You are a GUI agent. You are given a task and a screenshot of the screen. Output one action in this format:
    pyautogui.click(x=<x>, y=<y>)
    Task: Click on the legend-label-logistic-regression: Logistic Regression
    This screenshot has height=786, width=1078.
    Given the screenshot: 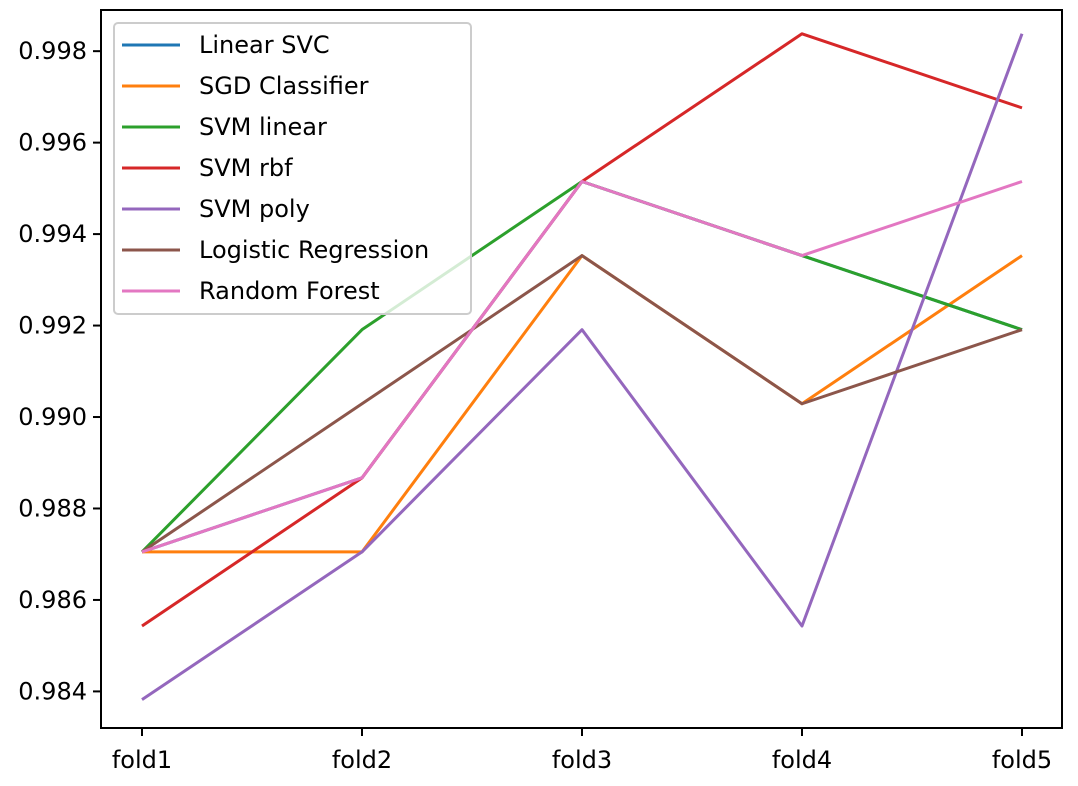 What is the action you would take?
    pyautogui.click(x=314, y=250)
    